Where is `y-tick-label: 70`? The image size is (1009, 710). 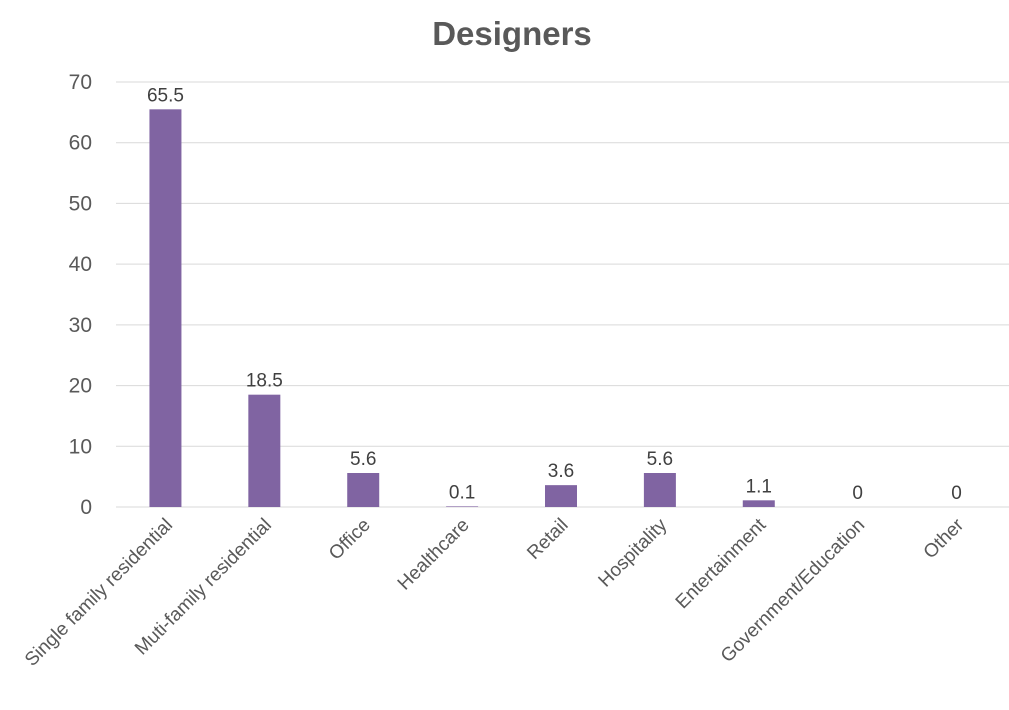 y-tick-label: 70 is located at coordinates (80, 82).